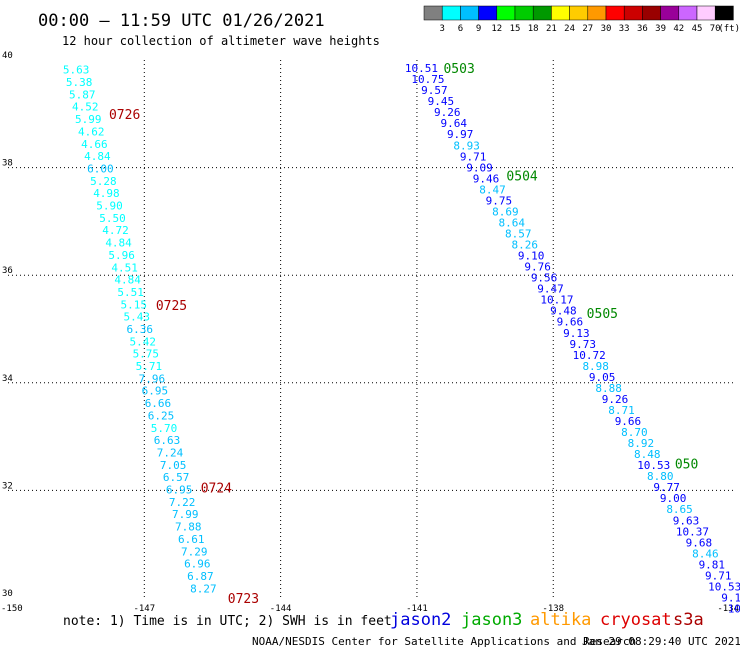  I want to click on swh-value: 9.66, so click(570, 322).